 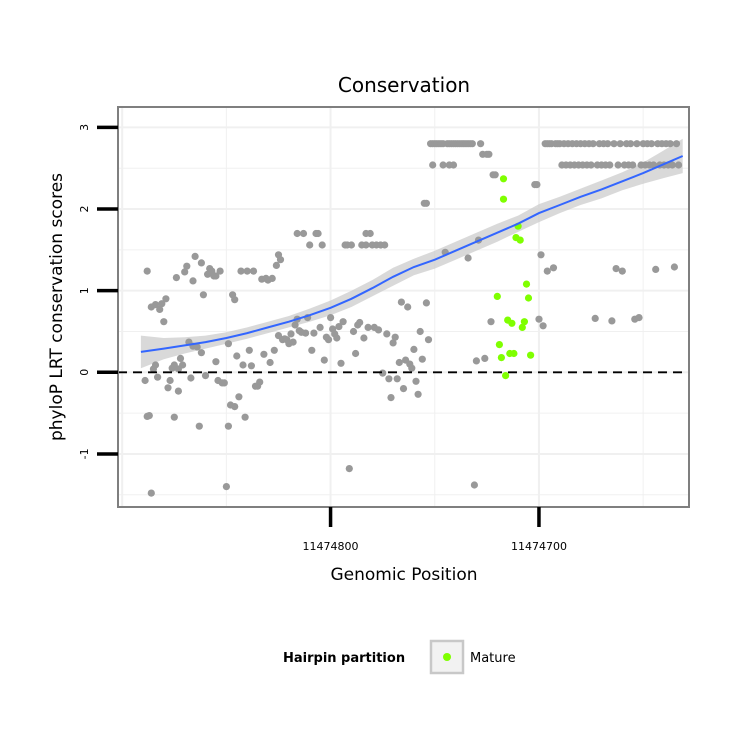 What do you see at coordinates (84, 209) in the screenshot?
I see `y-tick-label: 2` at bounding box center [84, 209].